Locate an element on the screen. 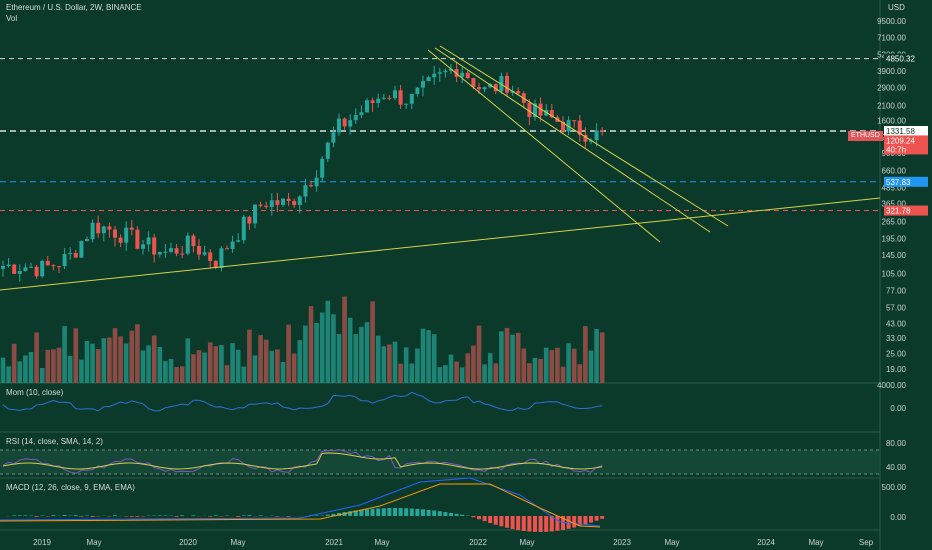 This screenshot has width=932, height=550. price-axis-label: 105.00 is located at coordinates (894, 273).